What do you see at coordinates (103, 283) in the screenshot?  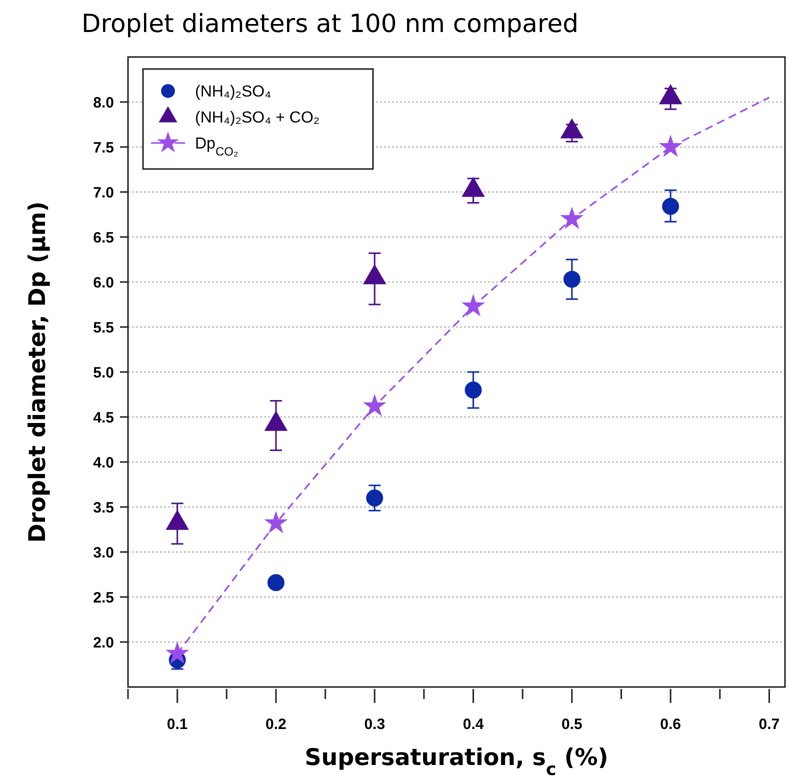 I see `y-tick-label: 6.0` at bounding box center [103, 283].